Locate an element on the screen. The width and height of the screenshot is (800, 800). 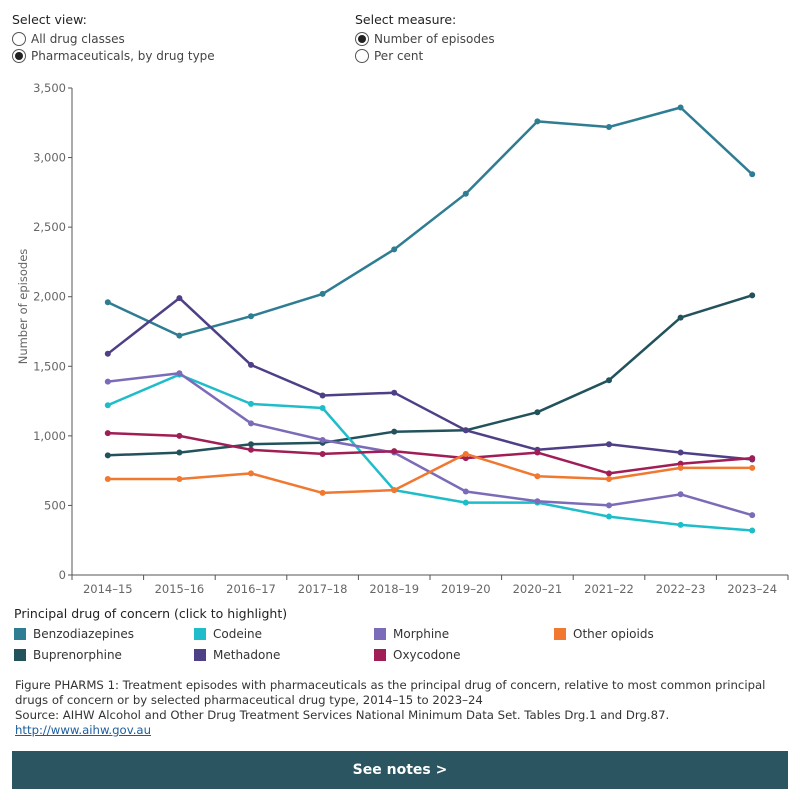
radio-per-cent: Per cent is located at coordinates (425, 55).